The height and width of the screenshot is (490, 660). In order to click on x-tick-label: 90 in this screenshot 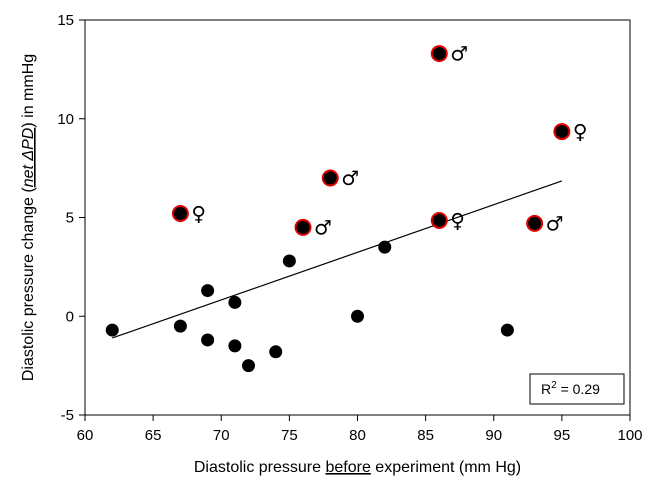, I will do `click(493, 435)`.